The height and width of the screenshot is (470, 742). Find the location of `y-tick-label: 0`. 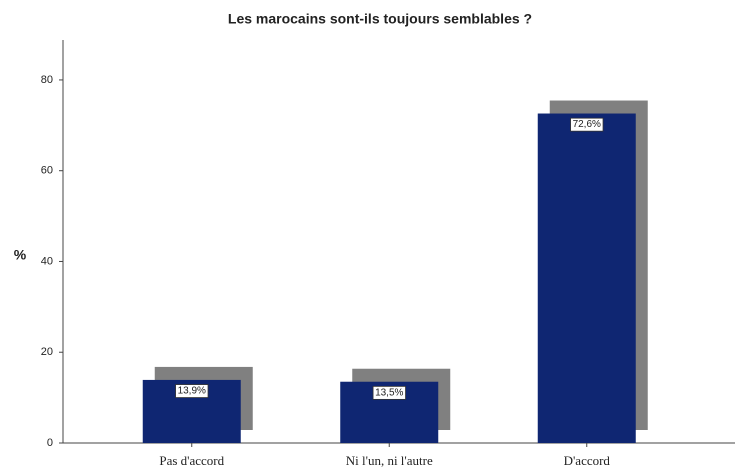

y-tick-label: 0 is located at coordinates (50, 443).